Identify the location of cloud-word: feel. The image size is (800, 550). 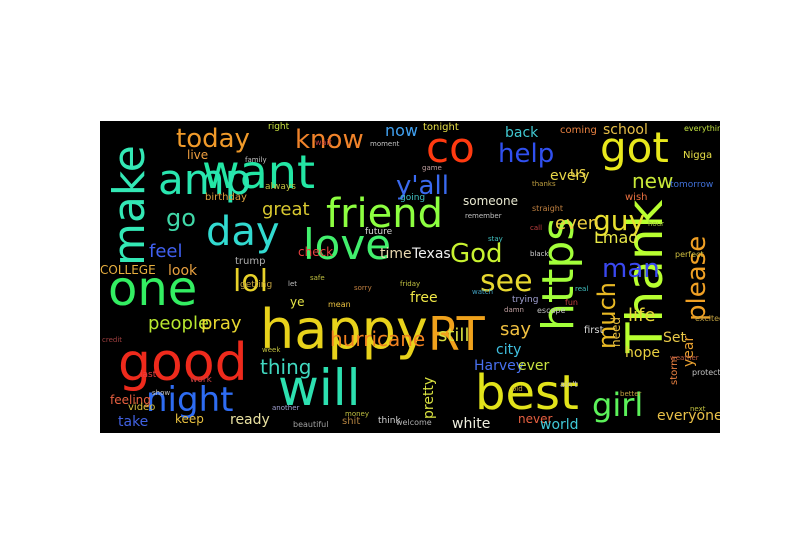
(166, 251).